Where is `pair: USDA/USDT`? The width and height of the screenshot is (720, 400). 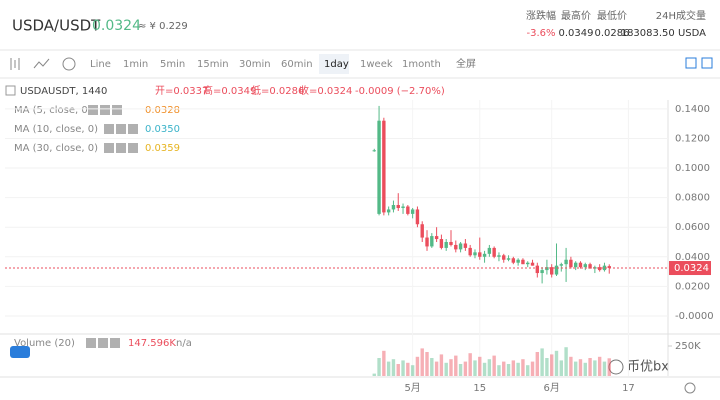 pair: USDA/USDT is located at coordinates (56, 26).